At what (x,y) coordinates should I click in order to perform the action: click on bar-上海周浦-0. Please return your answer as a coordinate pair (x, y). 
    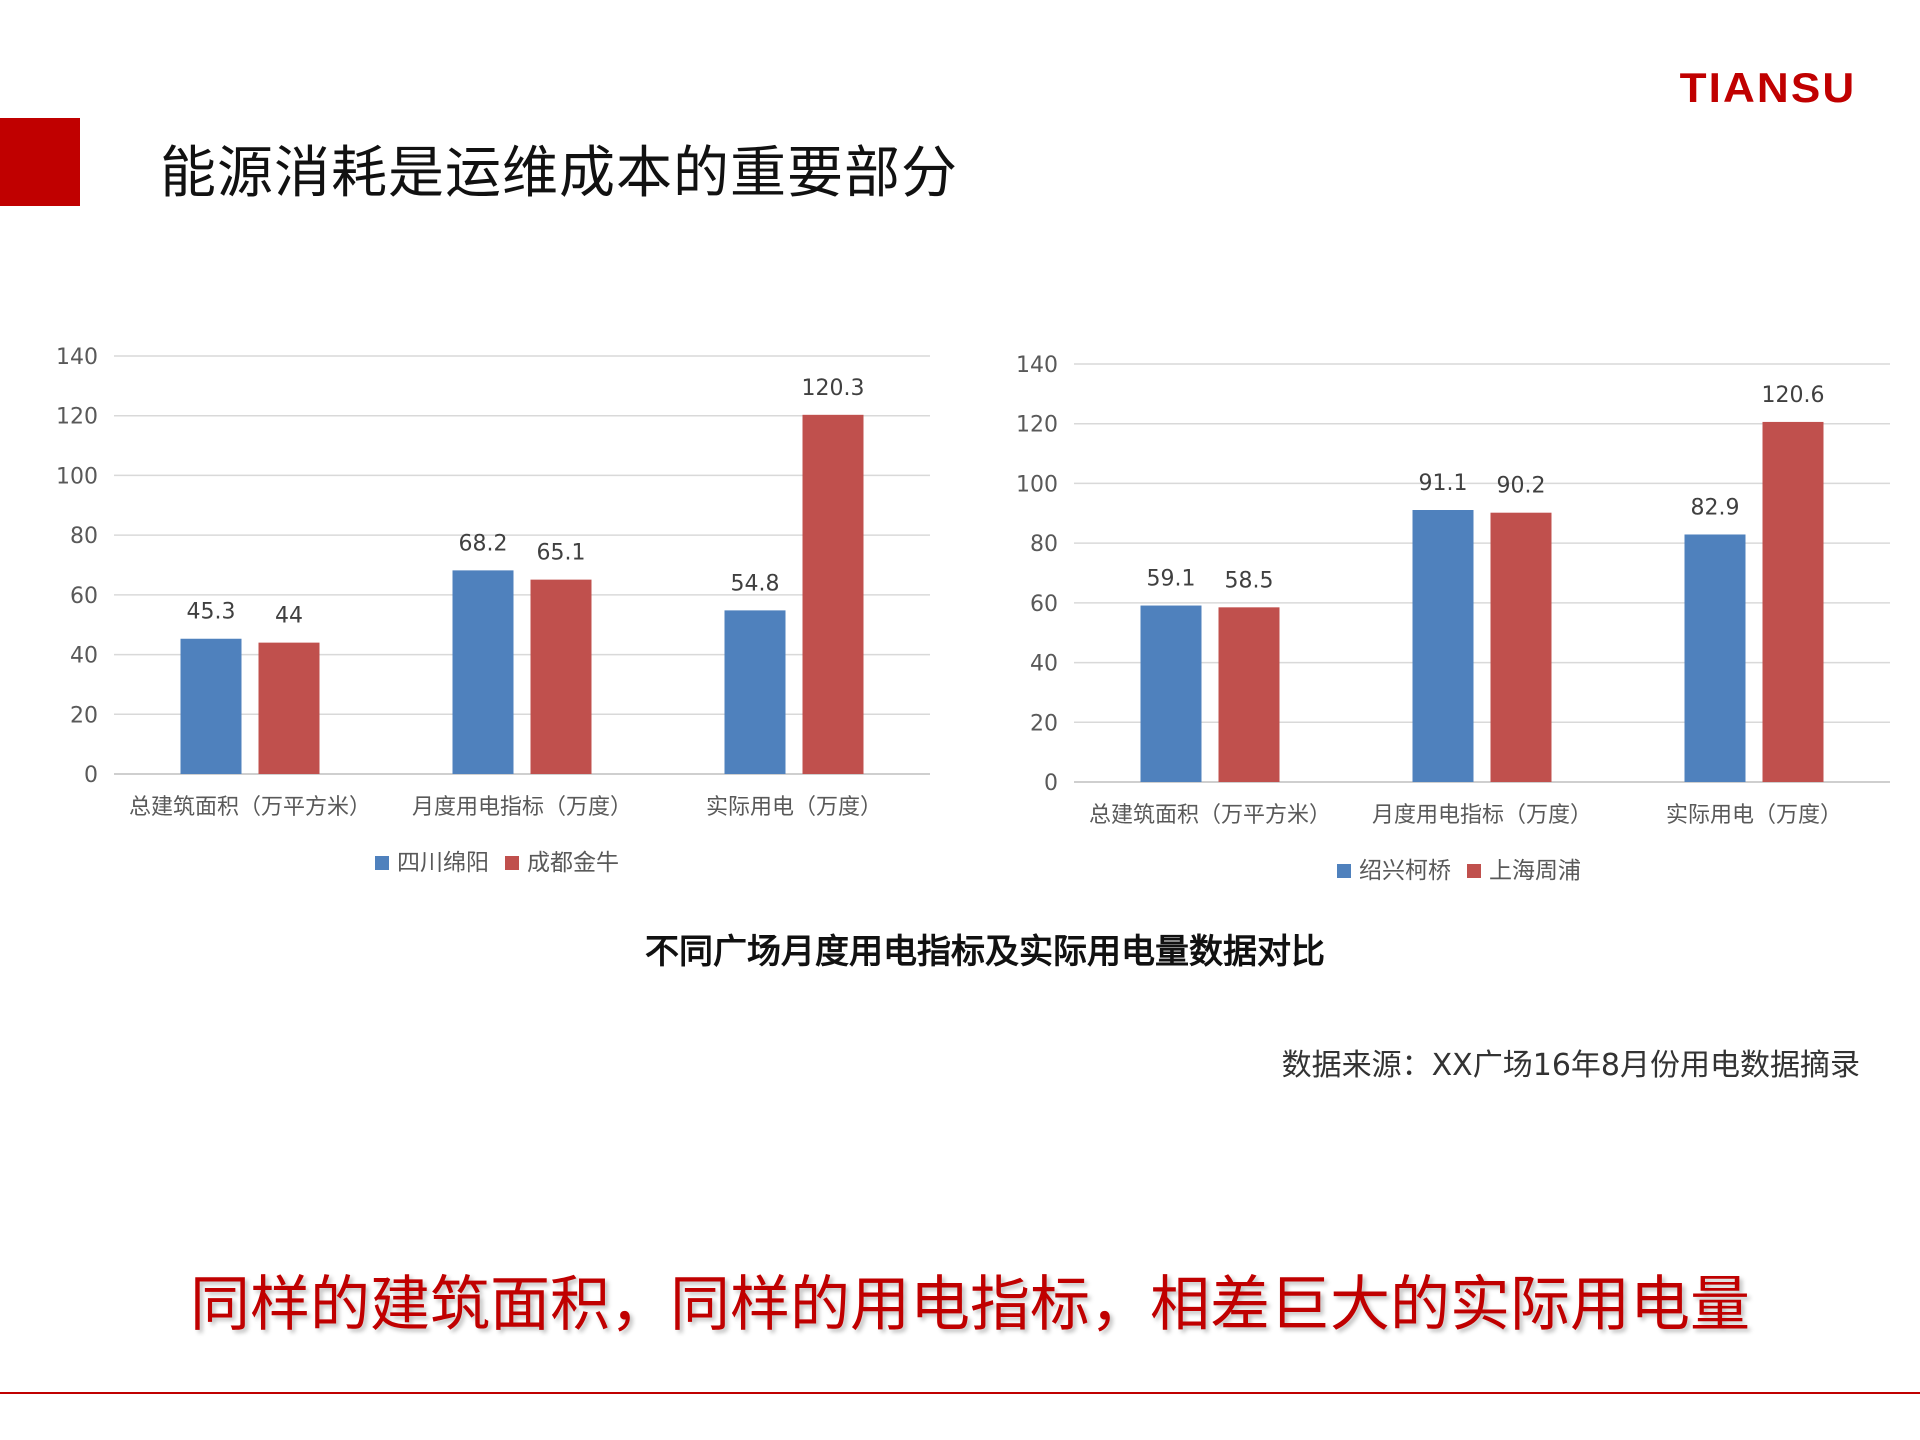
    Looking at the image, I should click on (1249, 694).